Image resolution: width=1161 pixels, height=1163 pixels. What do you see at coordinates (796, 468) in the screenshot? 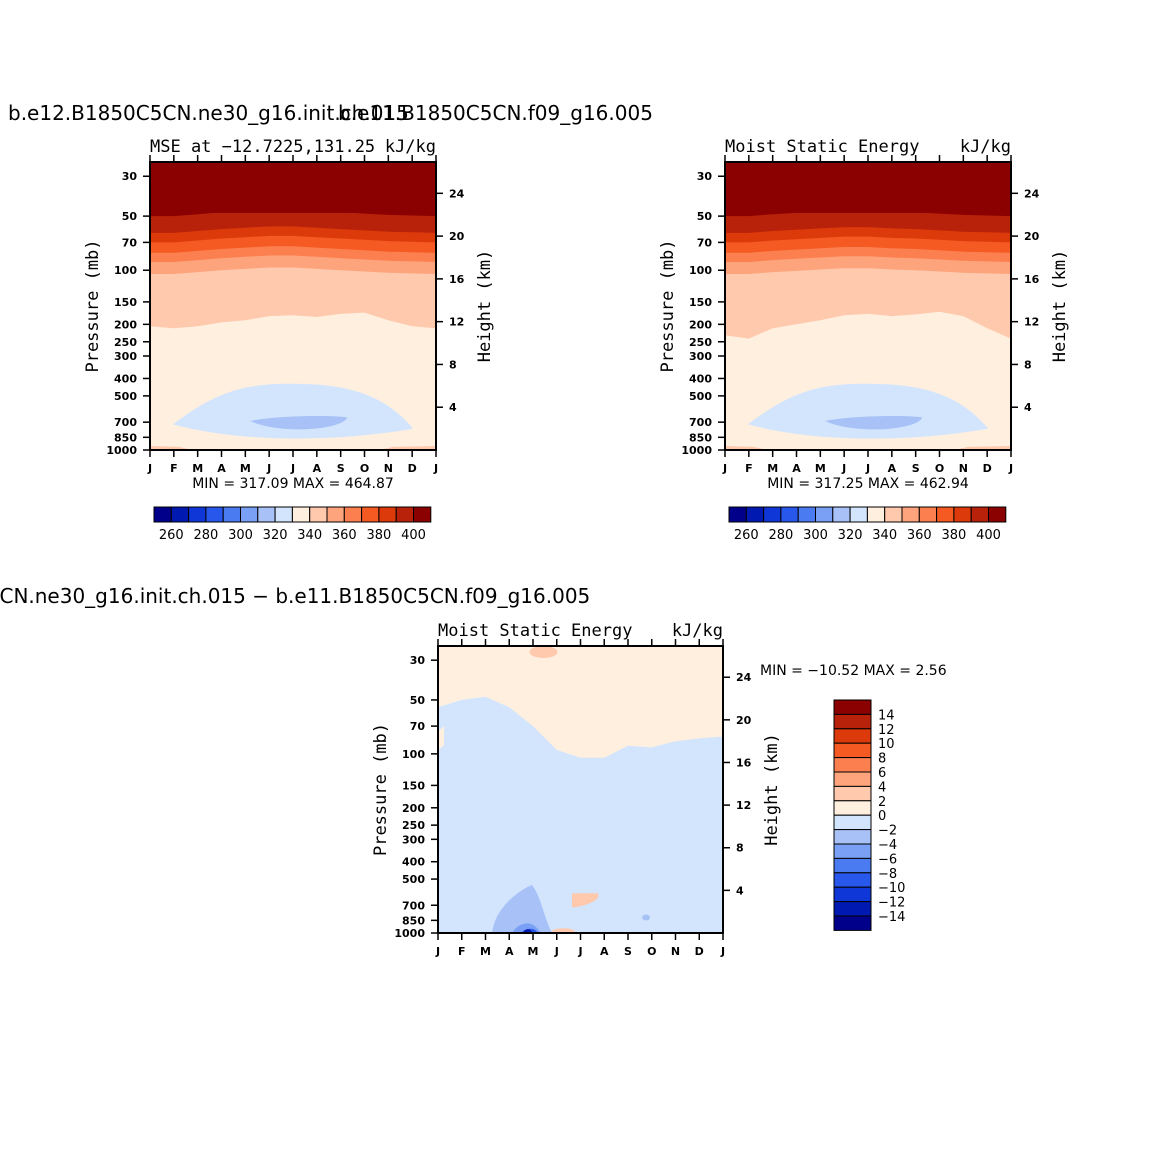
I see `x-tick-label: A` at bounding box center [796, 468].